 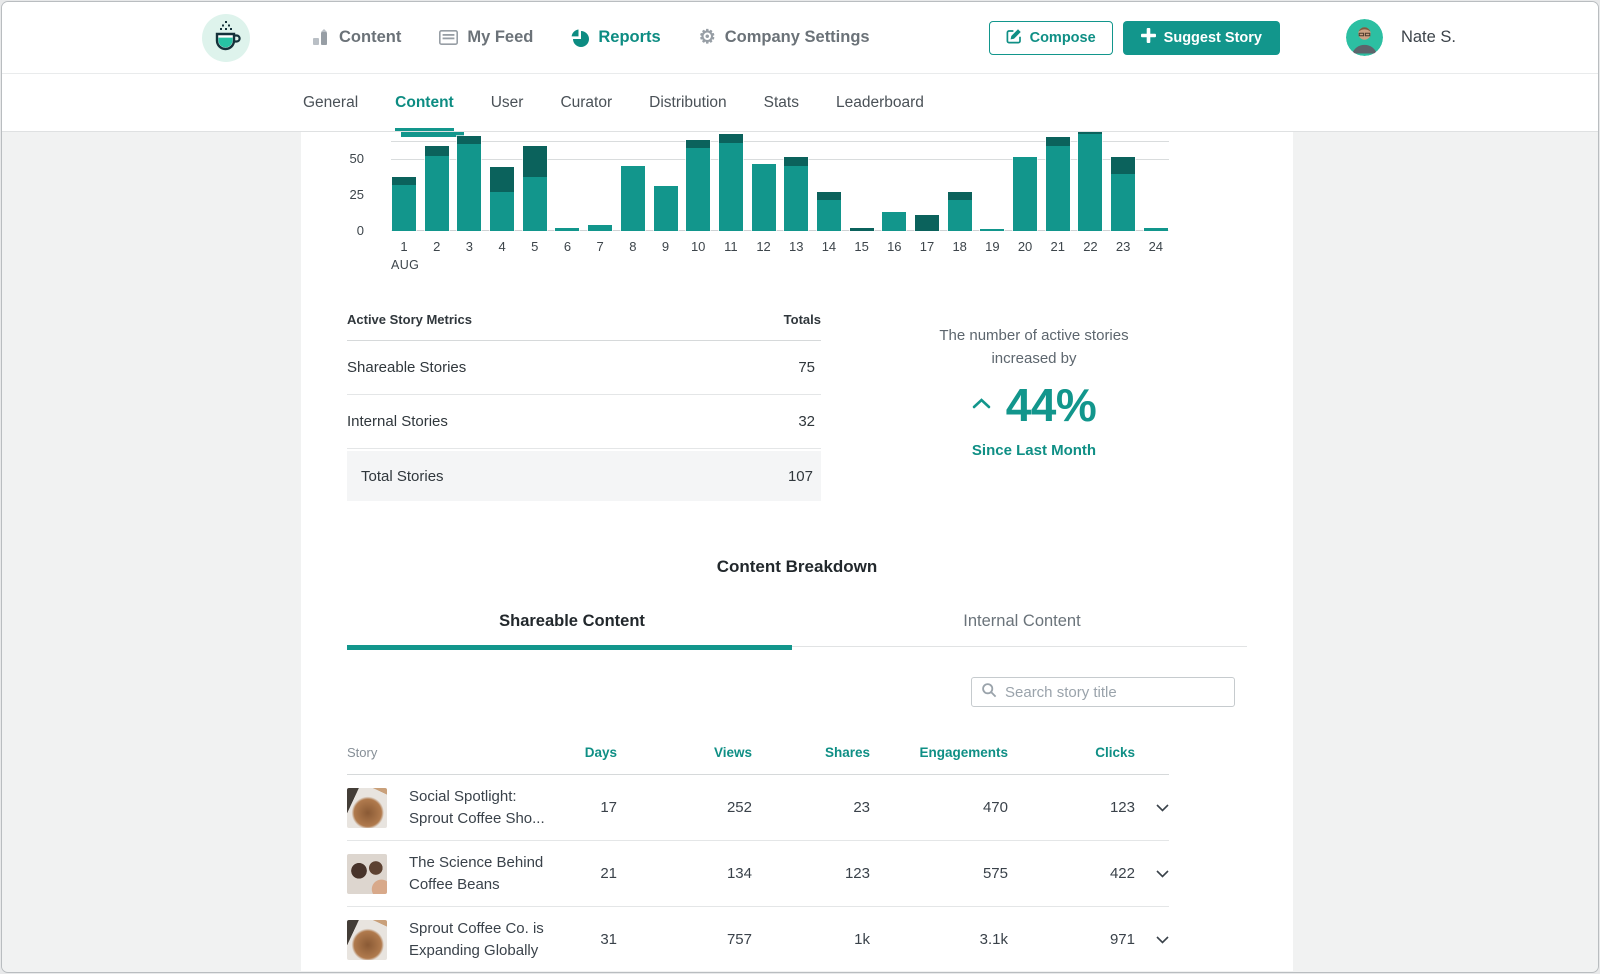 I want to click on x-tick-label: 13, so click(x=796, y=246).